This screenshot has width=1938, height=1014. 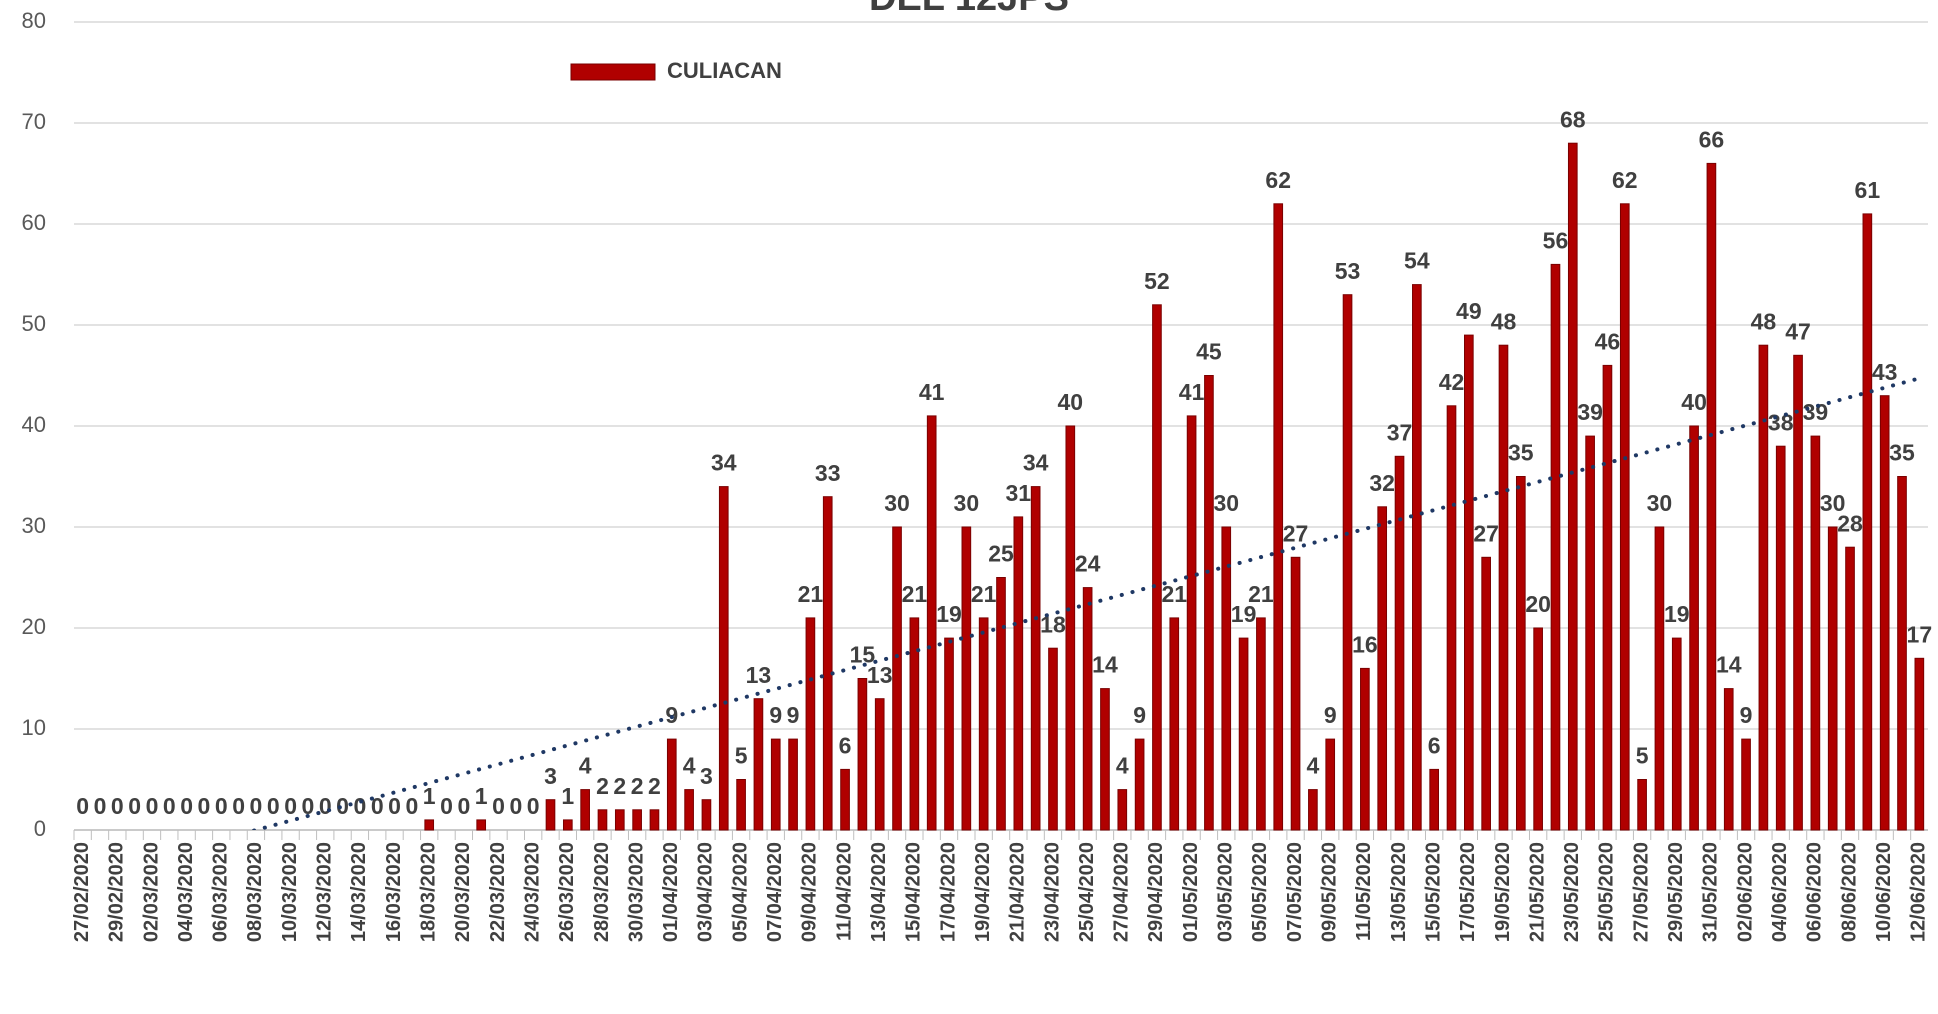 What do you see at coordinates (602, 892) in the screenshot?
I see `x-tick-label: 28/03/2020` at bounding box center [602, 892].